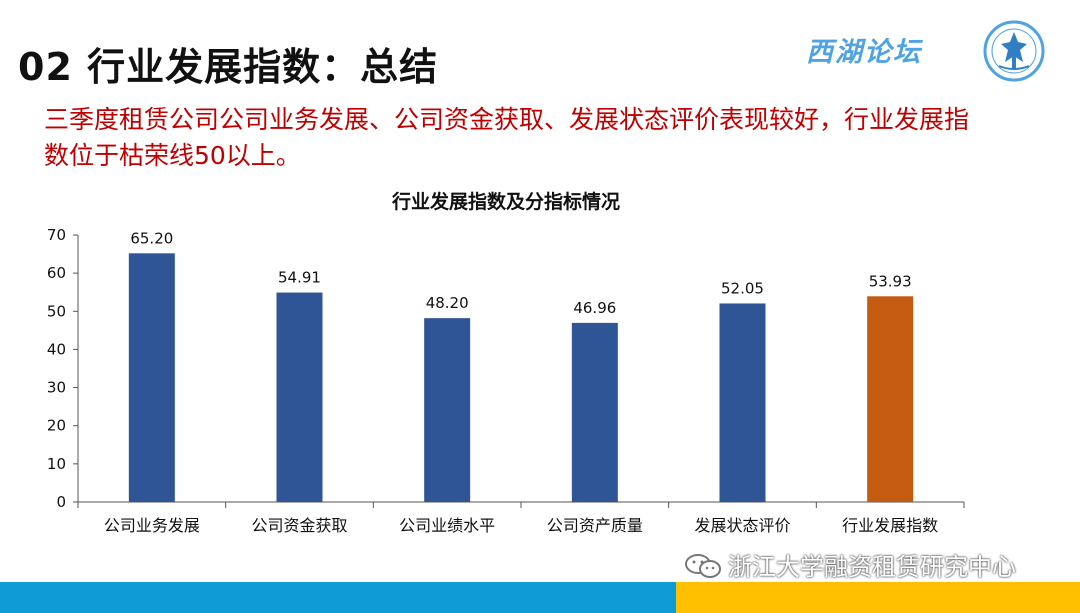  What do you see at coordinates (151, 238) in the screenshot?
I see `data-label: 65.20` at bounding box center [151, 238].